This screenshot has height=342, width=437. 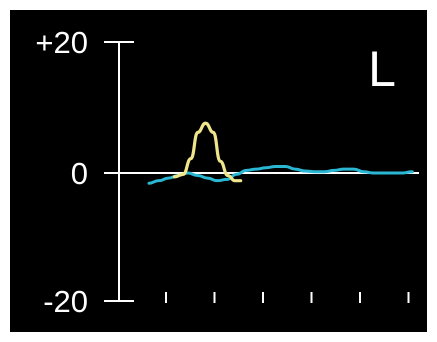 I want to click on y-tick-label: +20, so click(x=61, y=42).